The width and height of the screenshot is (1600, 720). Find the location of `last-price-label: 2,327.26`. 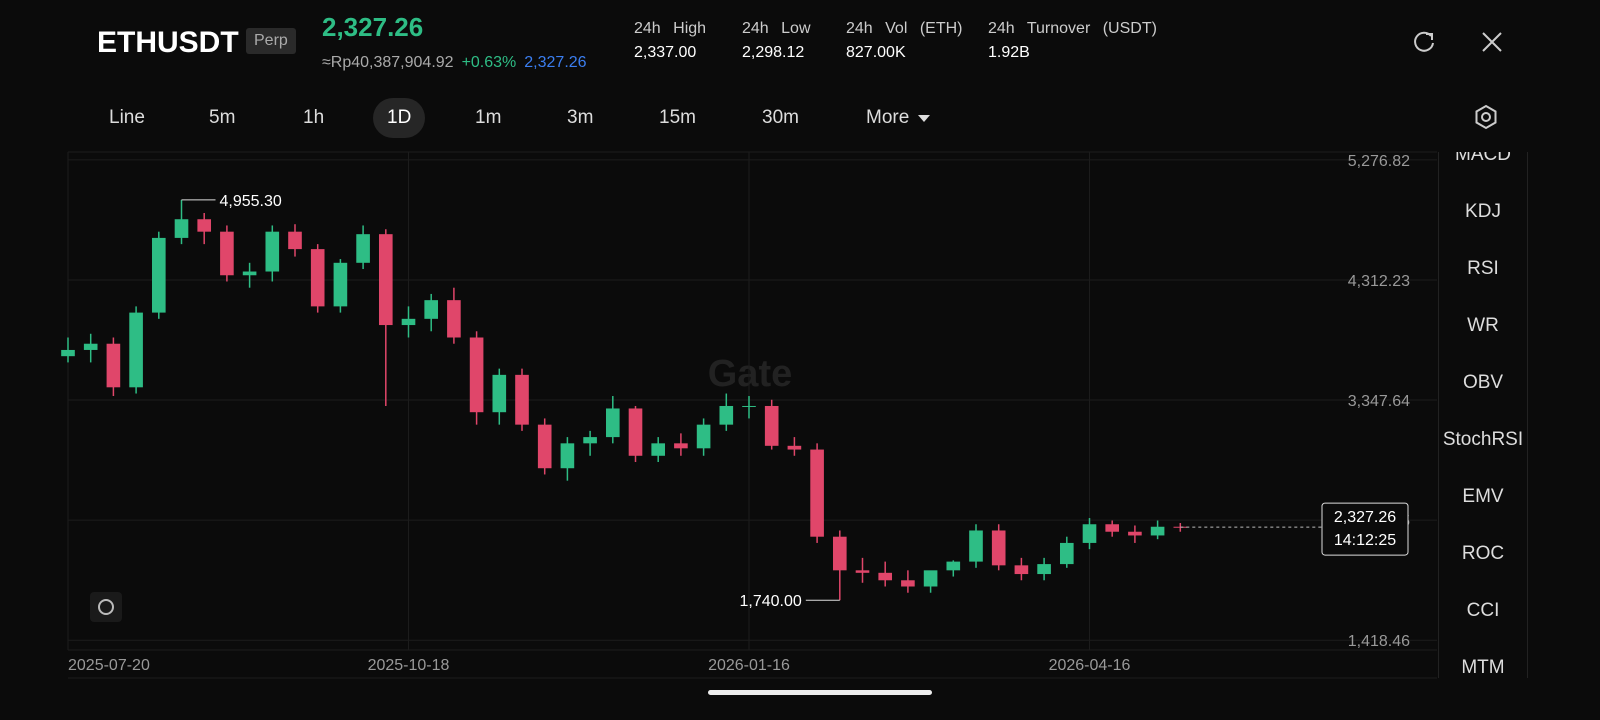

last-price-label: 2,327.26 is located at coordinates (1365, 517).